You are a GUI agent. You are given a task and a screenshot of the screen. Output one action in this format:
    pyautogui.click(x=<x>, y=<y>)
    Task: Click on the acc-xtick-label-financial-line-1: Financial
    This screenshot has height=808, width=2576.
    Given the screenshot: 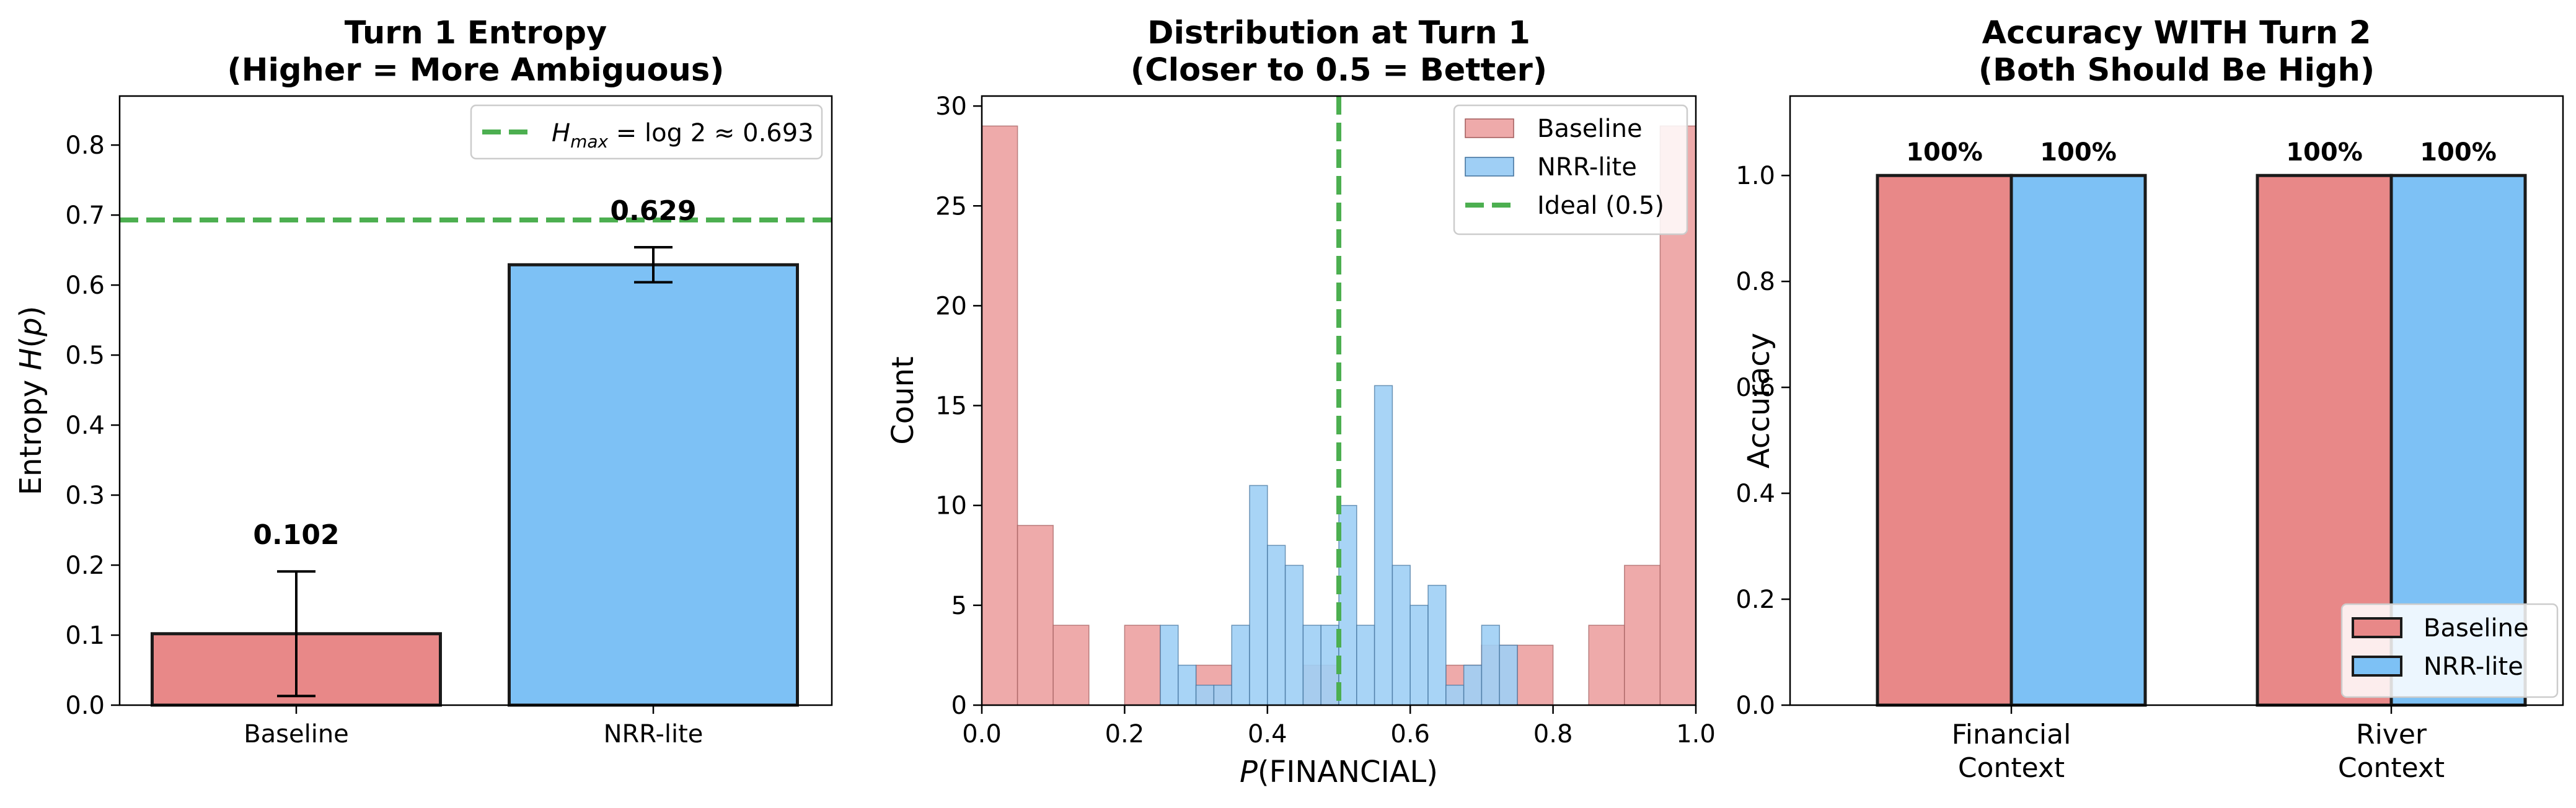 What is the action you would take?
    pyautogui.click(x=2011, y=734)
    